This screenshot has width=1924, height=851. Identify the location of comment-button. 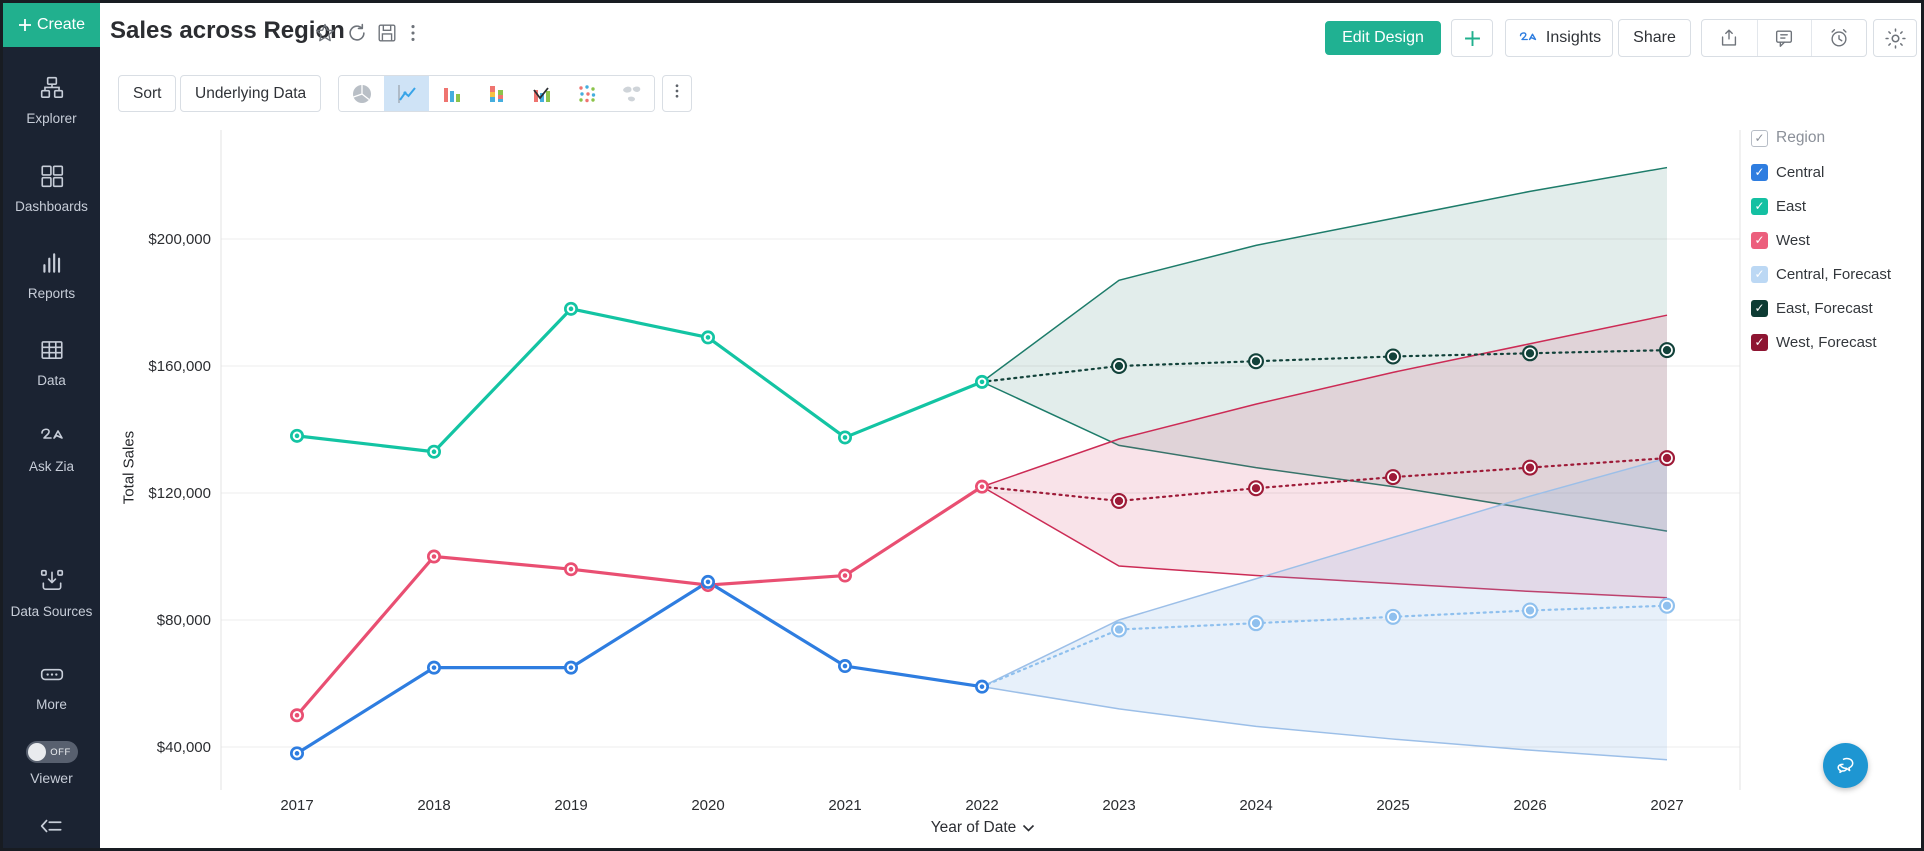
(1784, 38).